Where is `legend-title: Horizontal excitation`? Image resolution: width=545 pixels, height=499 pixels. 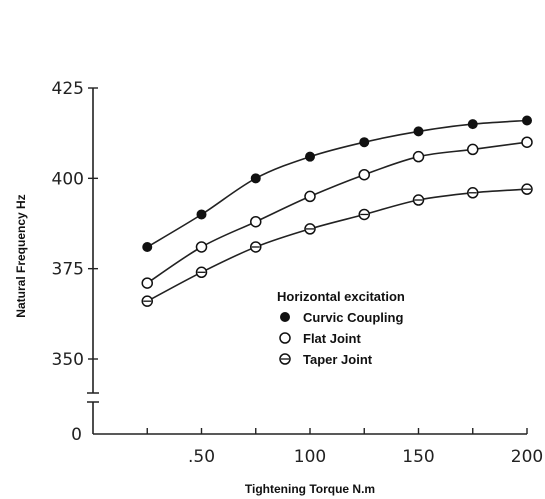
legend-title: Horizontal excitation is located at coordinates (341, 296).